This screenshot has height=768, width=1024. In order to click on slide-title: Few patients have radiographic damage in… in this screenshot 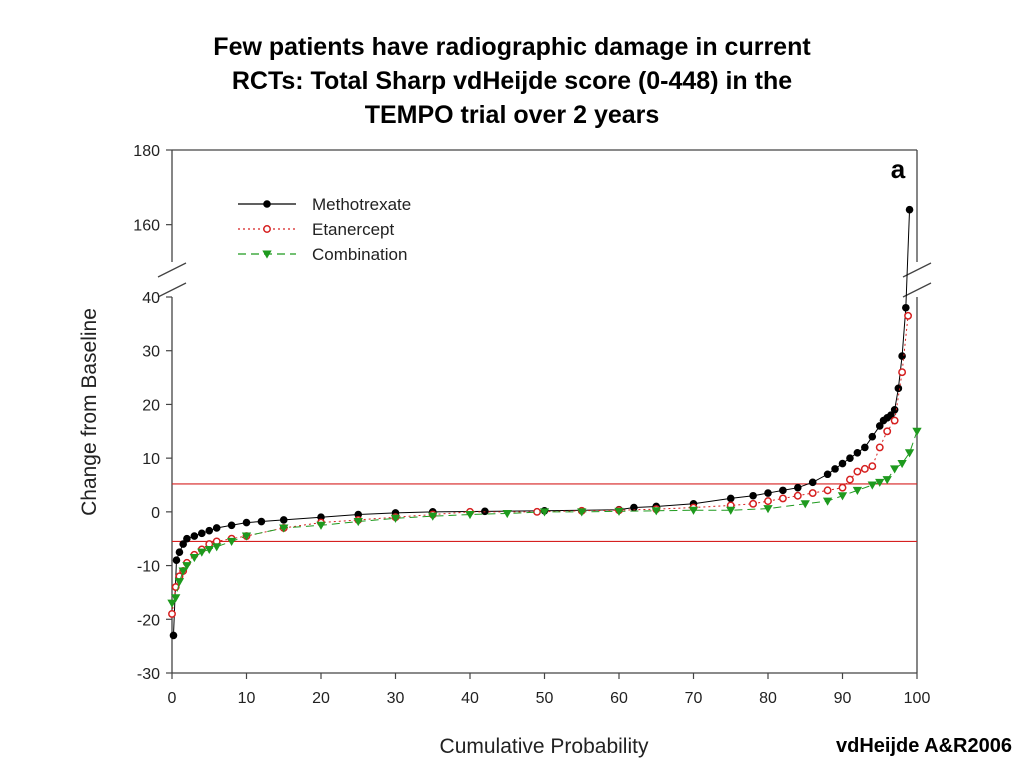, I will do `click(512, 81)`.